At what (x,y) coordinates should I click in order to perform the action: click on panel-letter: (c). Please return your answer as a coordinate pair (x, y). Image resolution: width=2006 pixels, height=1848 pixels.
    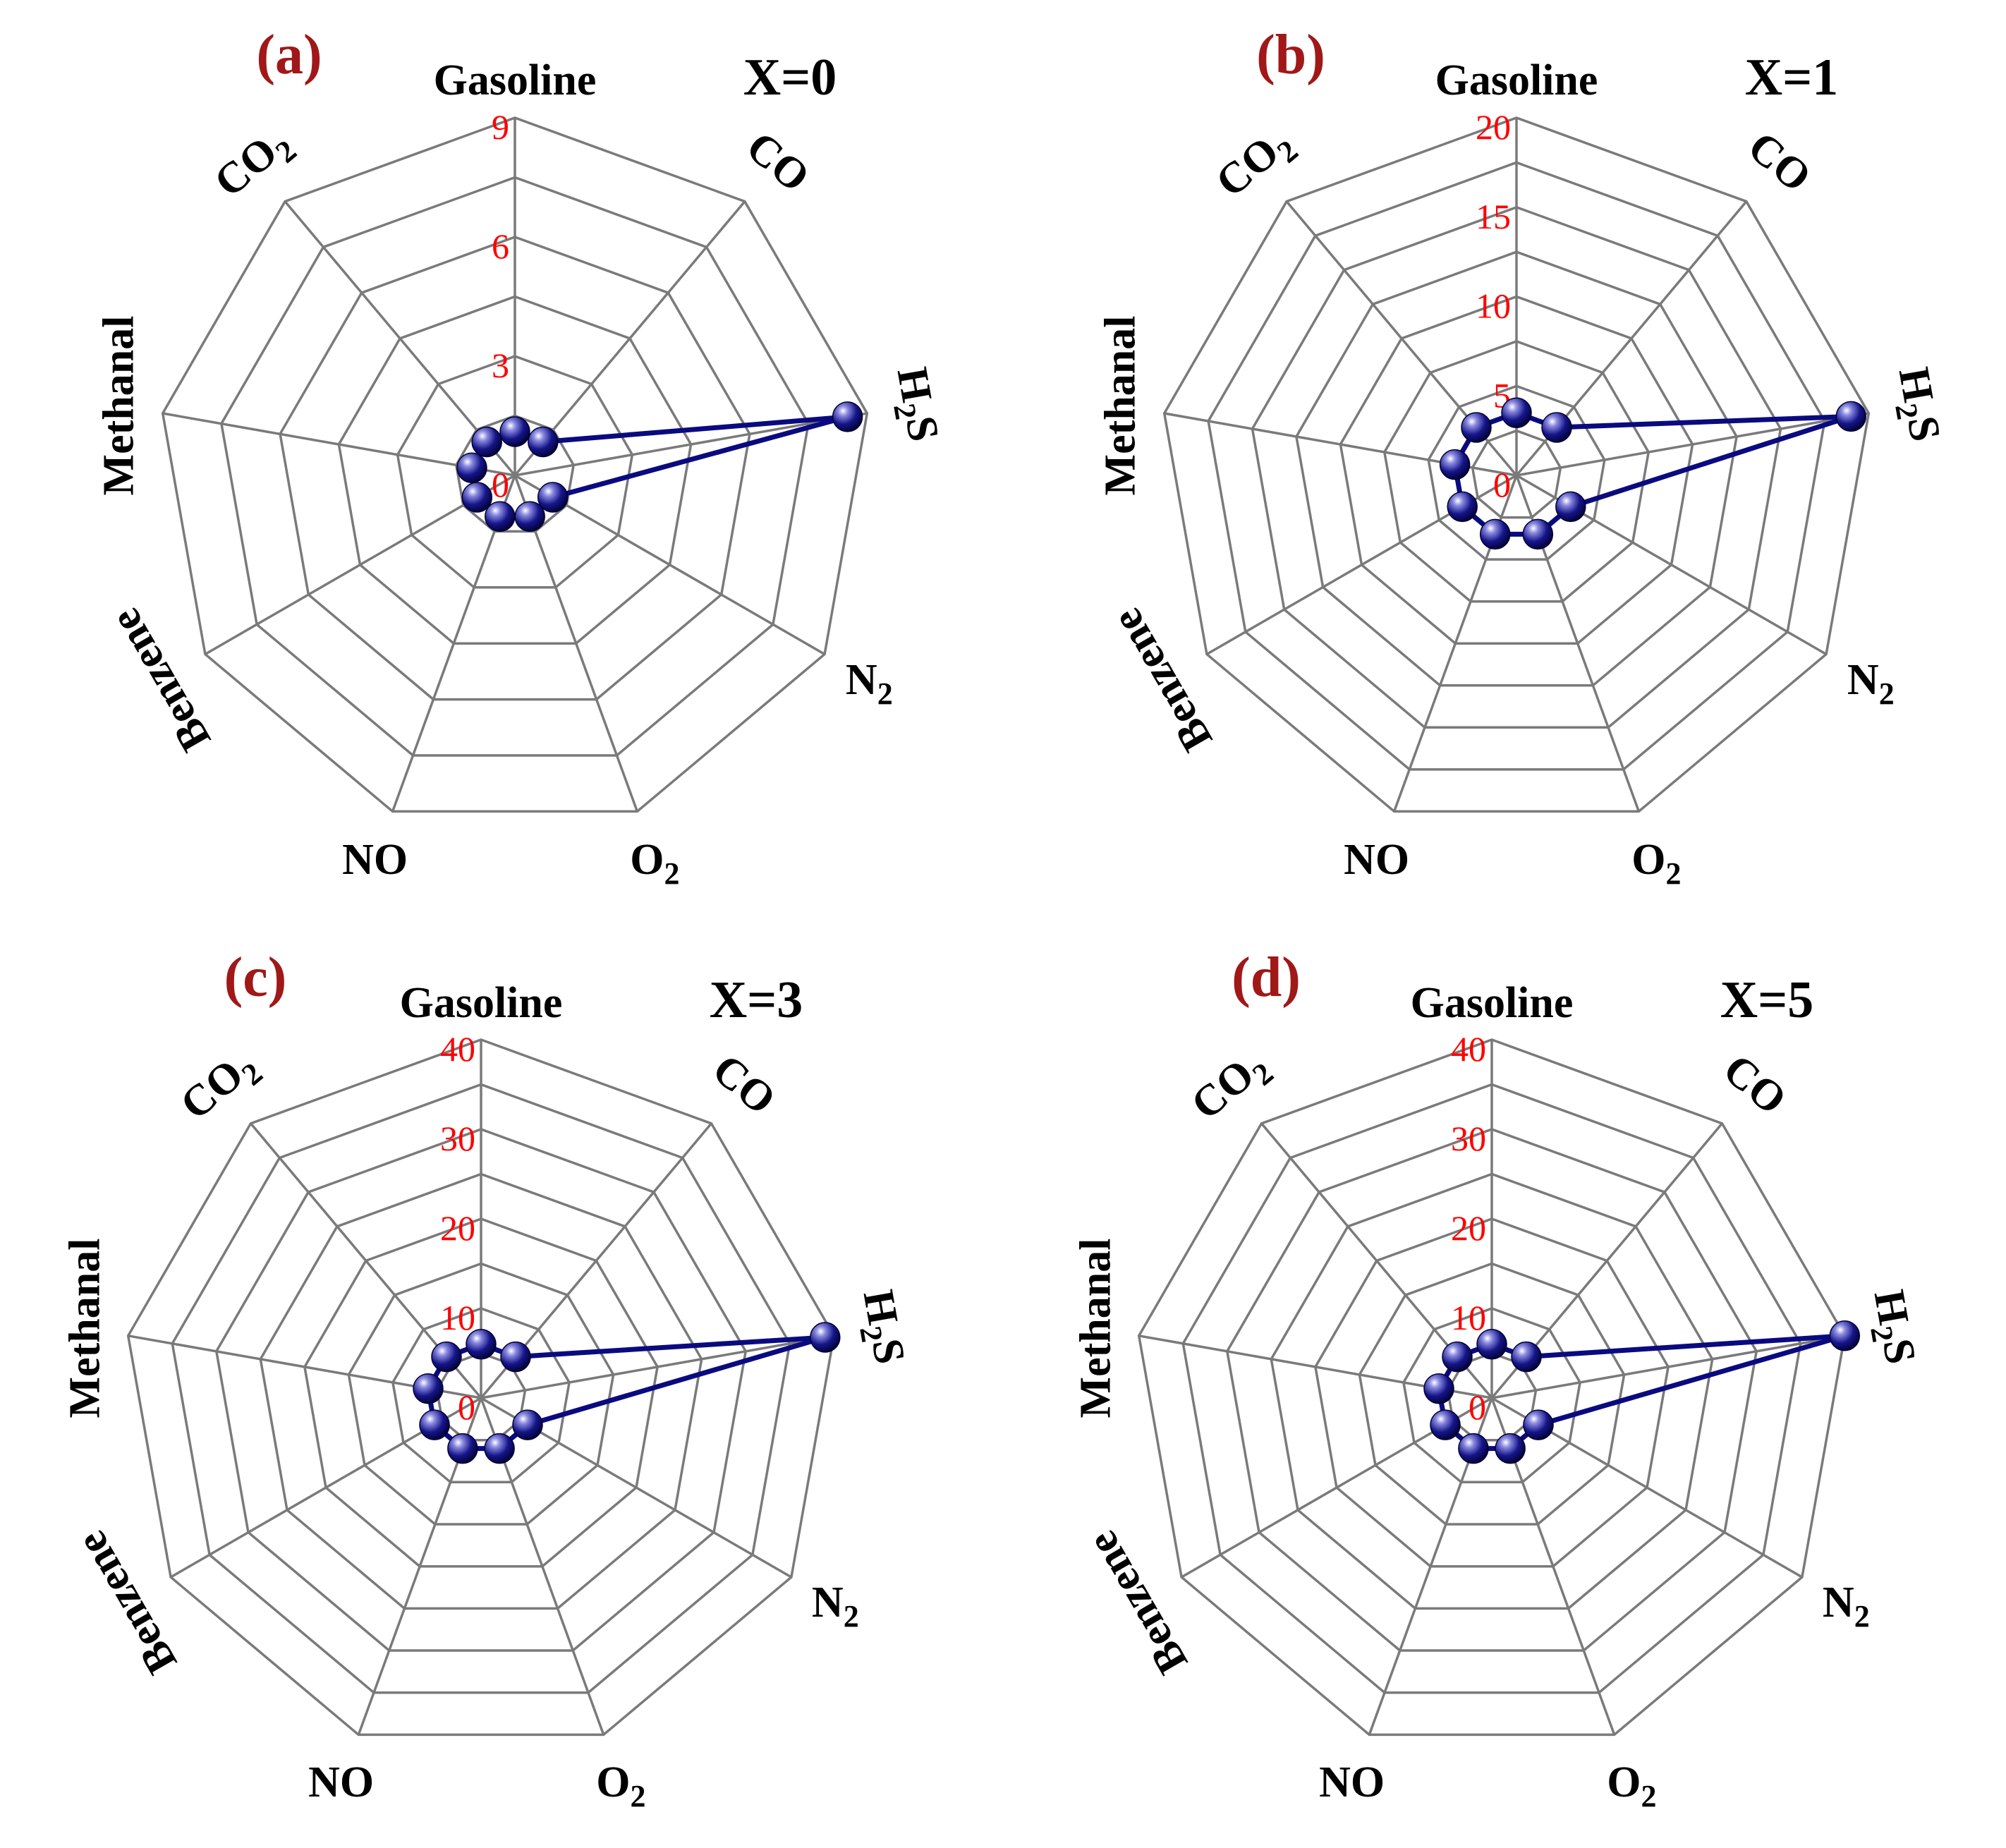
    Looking at the image, I should click on (256, 978).